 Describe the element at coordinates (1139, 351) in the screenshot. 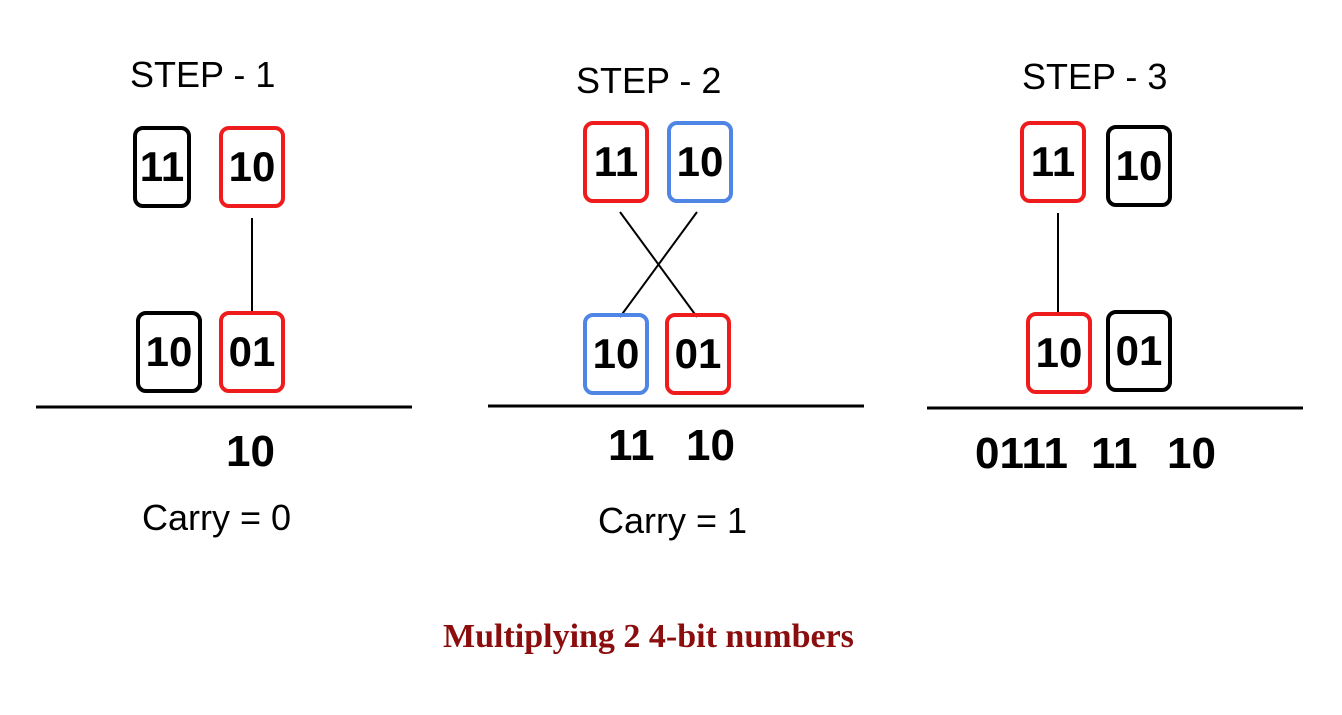

I see `step3-bottom-right-box: 01` at that location.